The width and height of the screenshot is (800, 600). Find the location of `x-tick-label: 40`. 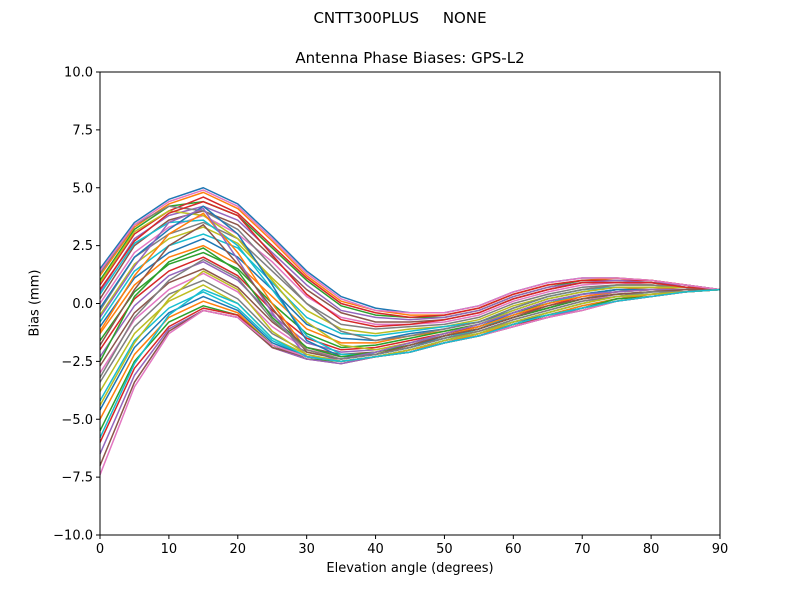

x-tick-label: 40 is located at coordinates (375, 549).